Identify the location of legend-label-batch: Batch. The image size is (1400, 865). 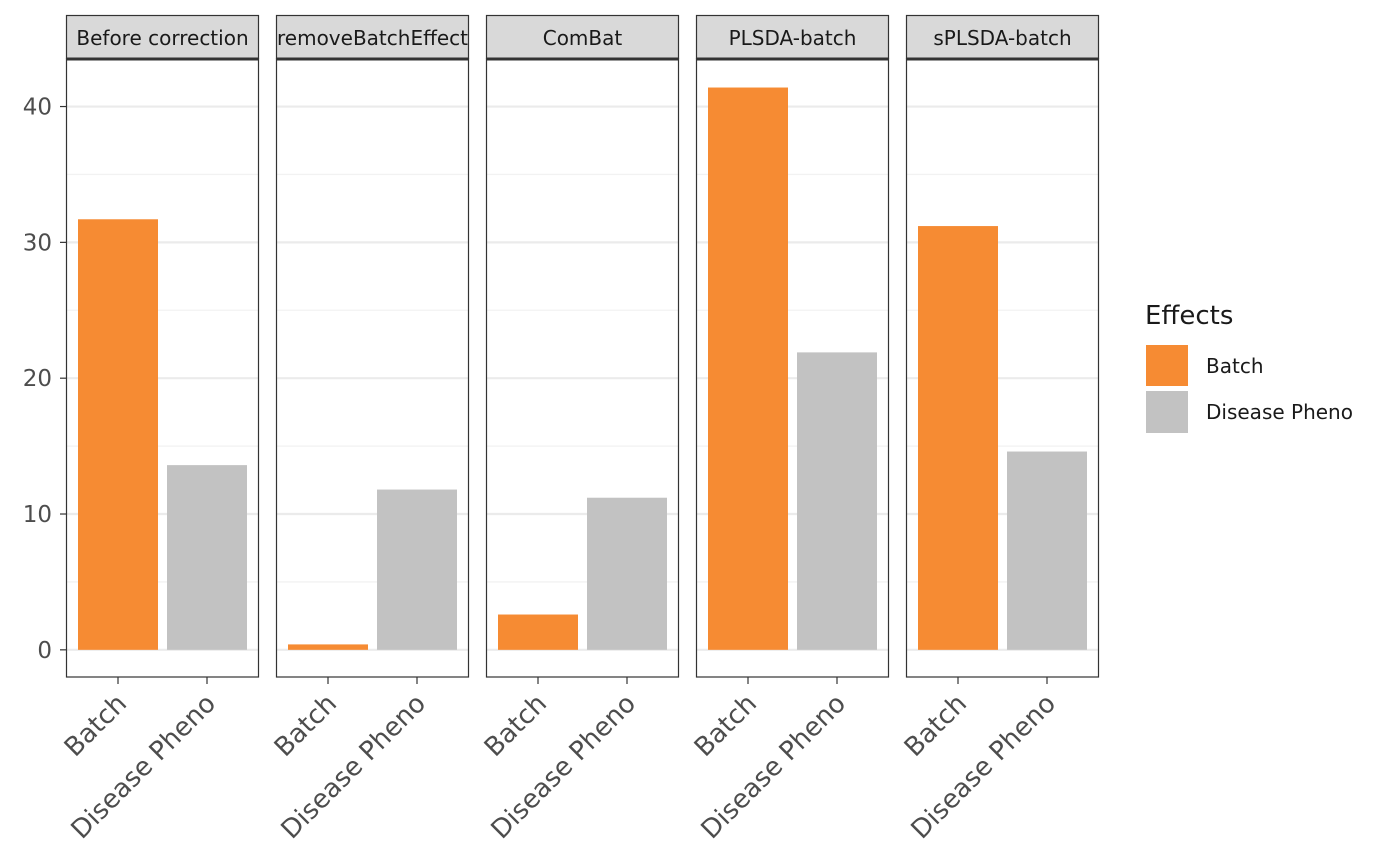
(1235, 366).